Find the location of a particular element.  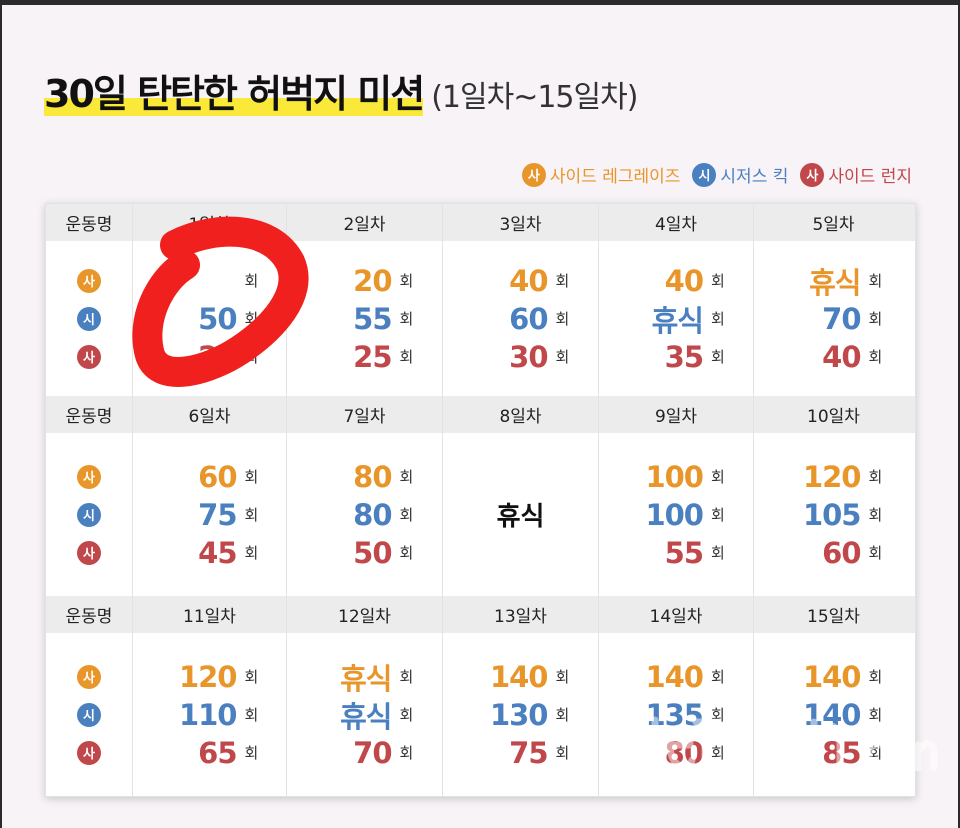

rep-count: 120 is located at coordinates (832, 476).